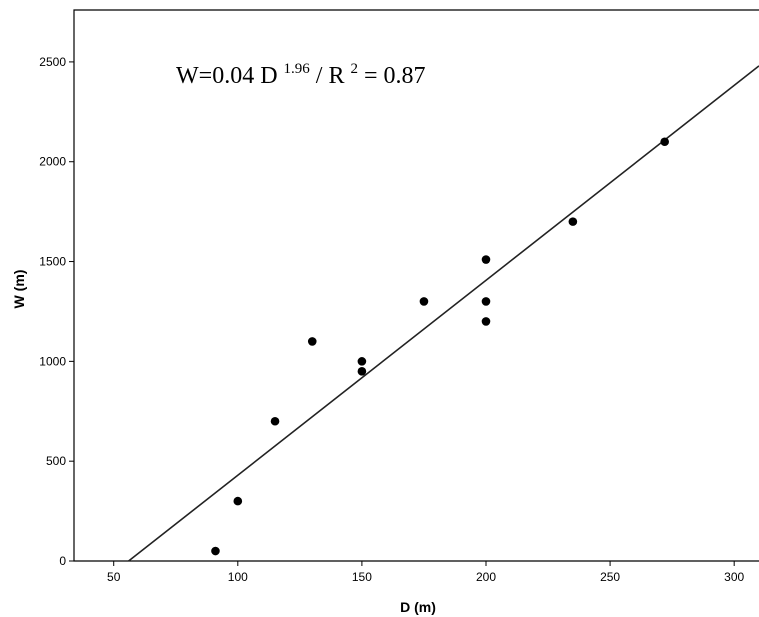 The image size is (759, 617). What do you see at coordinates (52, 62) in the screenshot?
I see `y-tick-label: 2500` at bounding box center [52, 62].